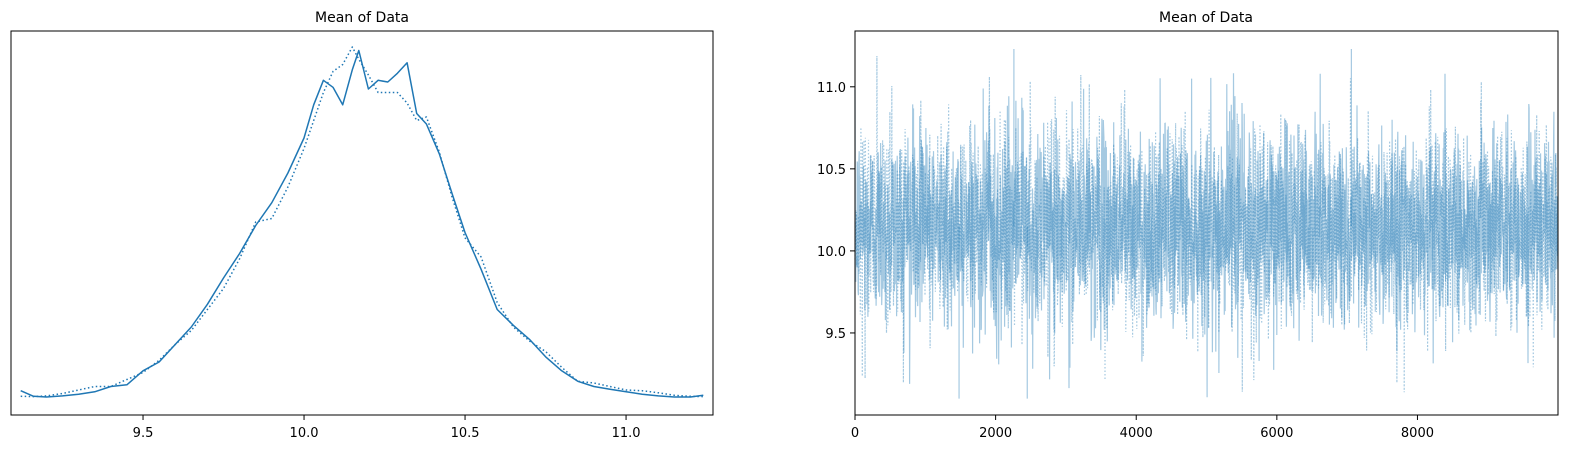  Describe the element at coordinates (465, 433) in the screenshot. I see `x-tick-label: 10.5` at that location.